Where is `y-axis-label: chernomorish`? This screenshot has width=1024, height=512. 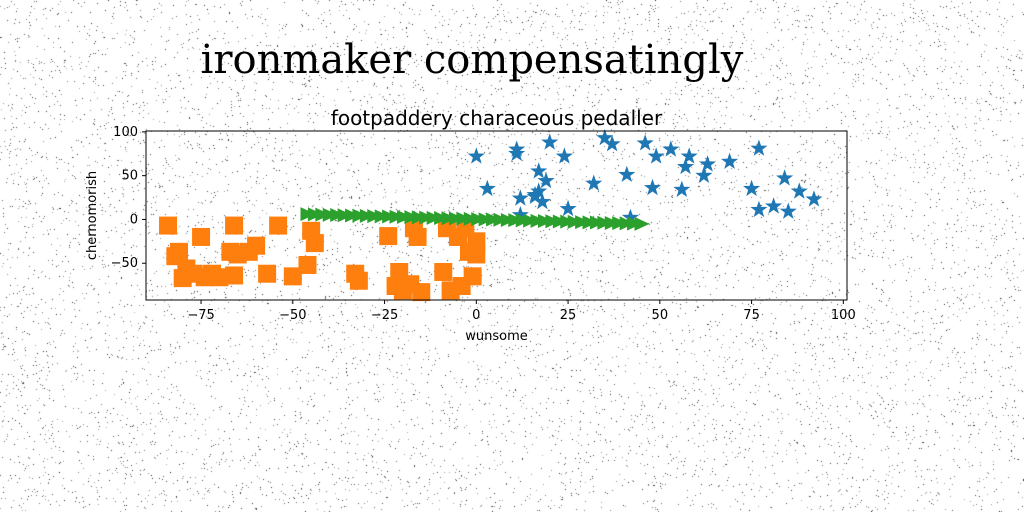 y-axis-label: chernomorish is located at coordinates (92, 215).